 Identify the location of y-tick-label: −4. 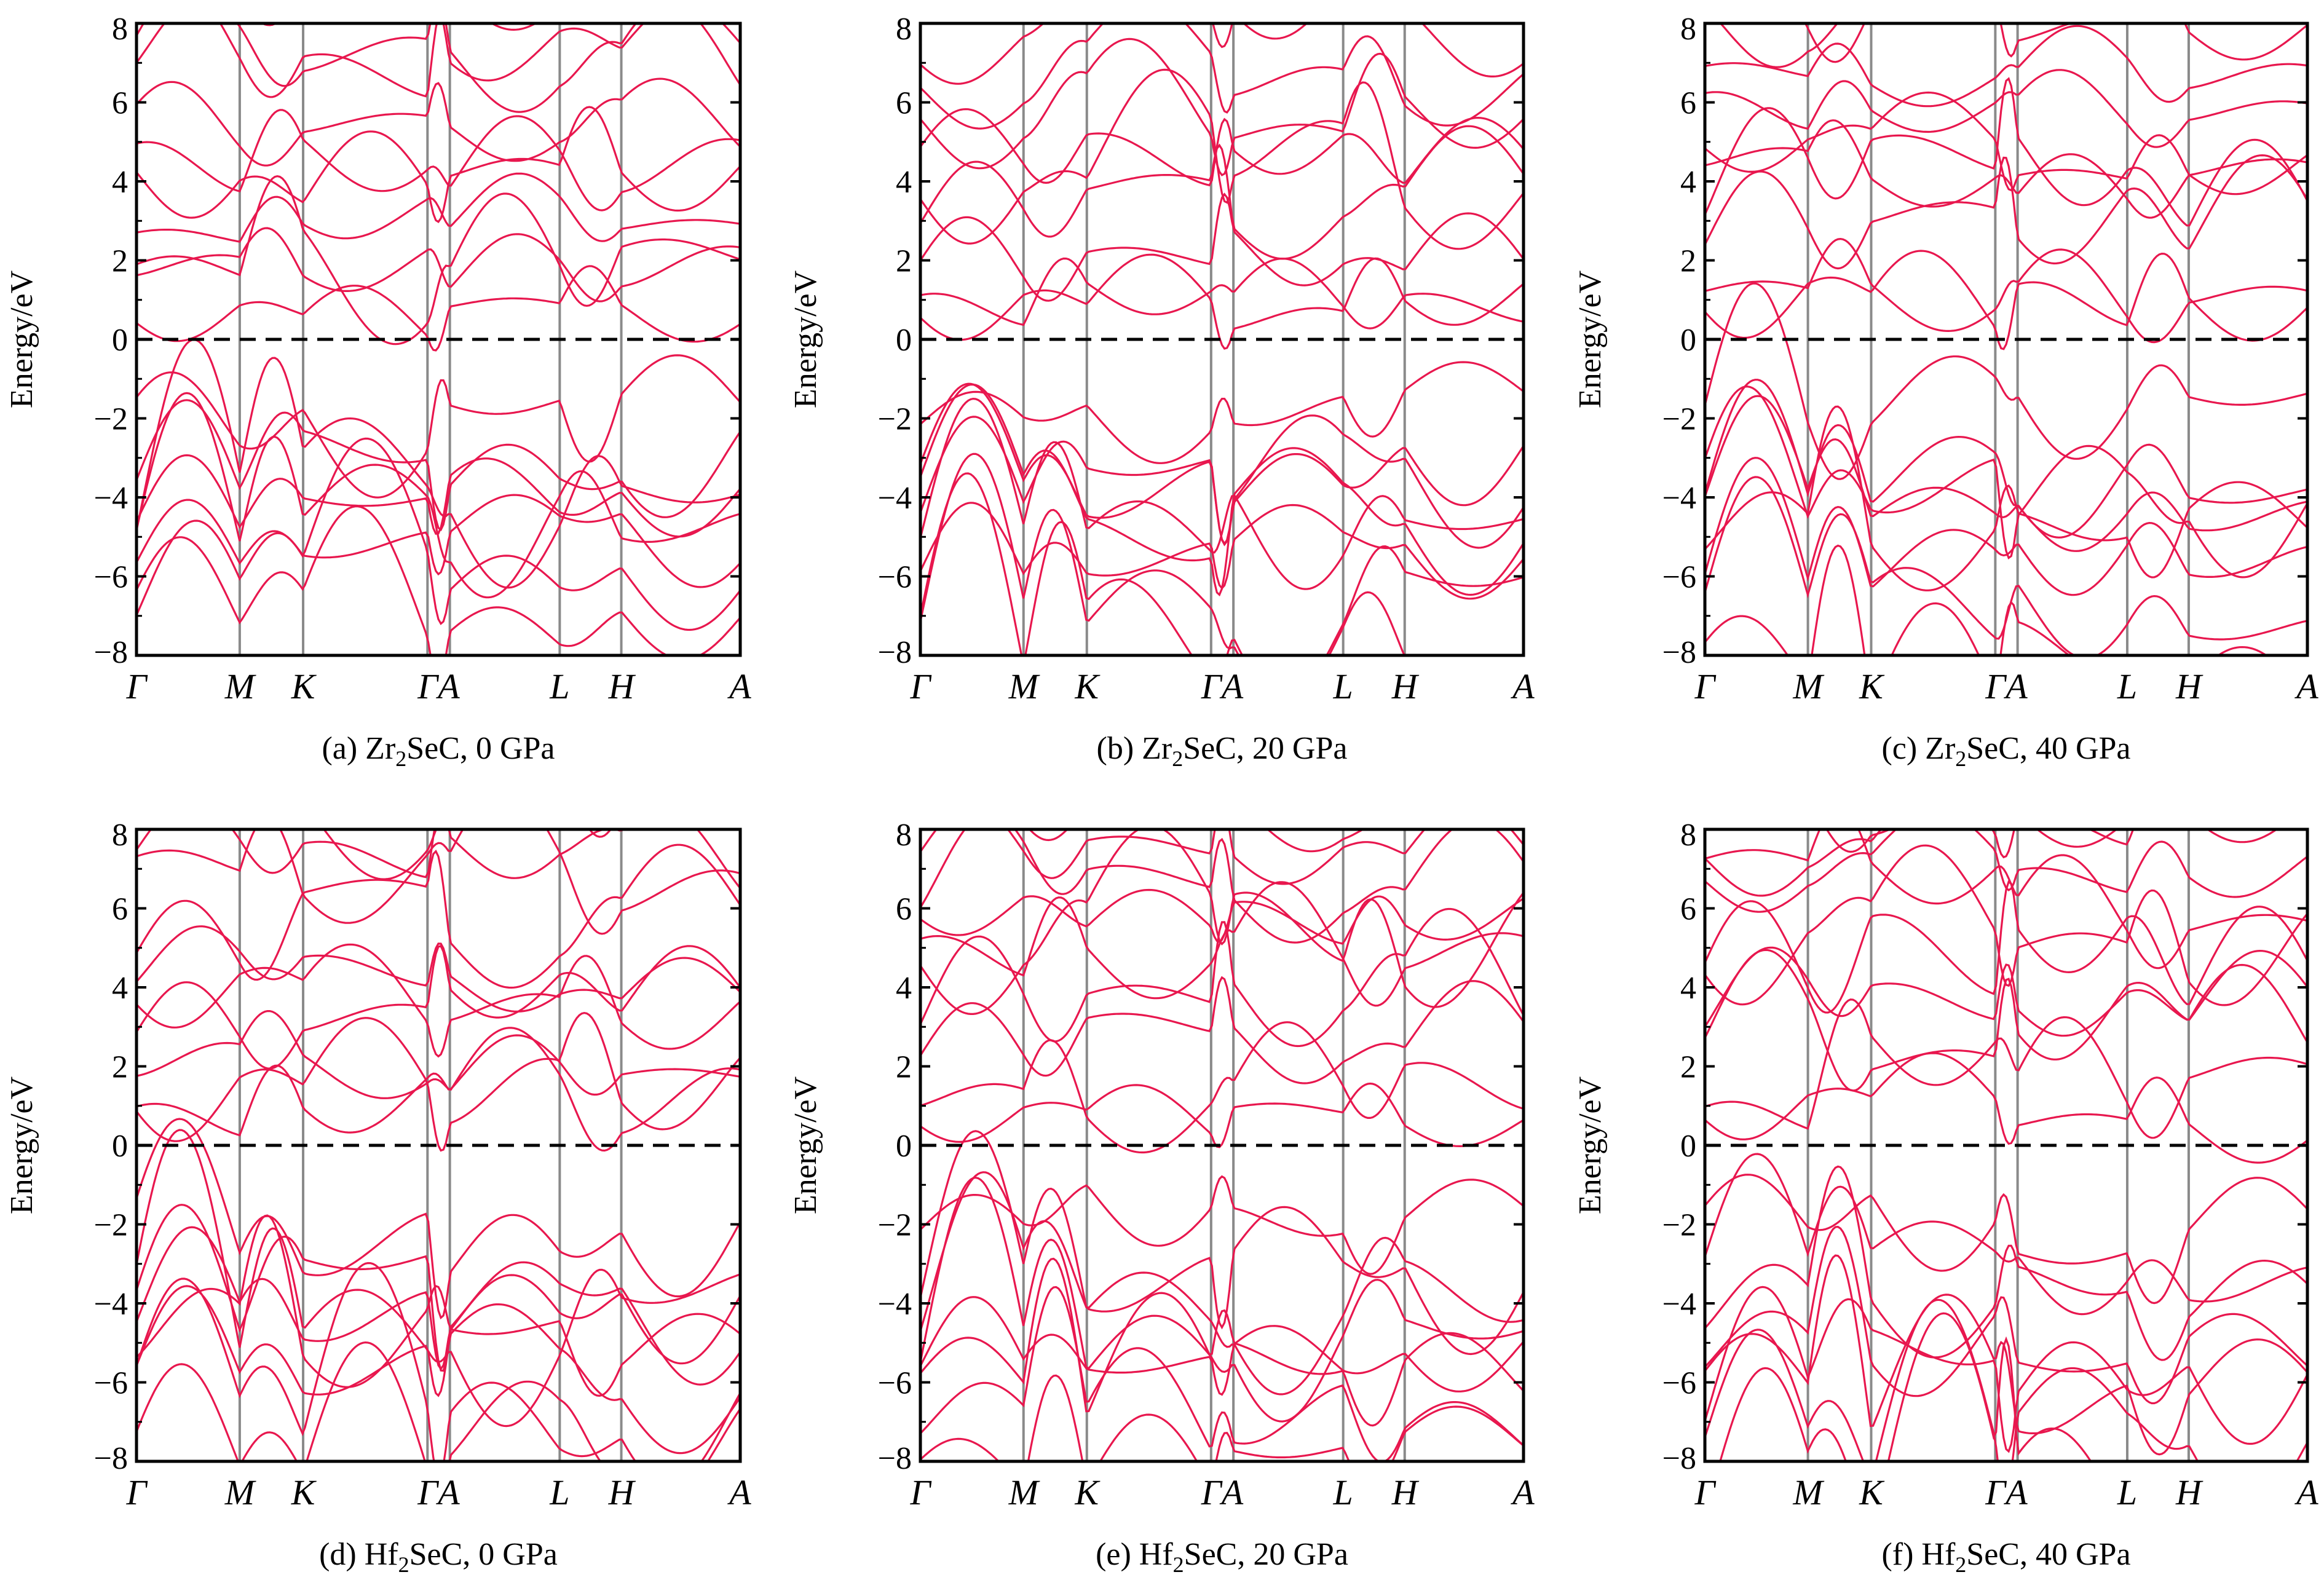
(1679, 499).